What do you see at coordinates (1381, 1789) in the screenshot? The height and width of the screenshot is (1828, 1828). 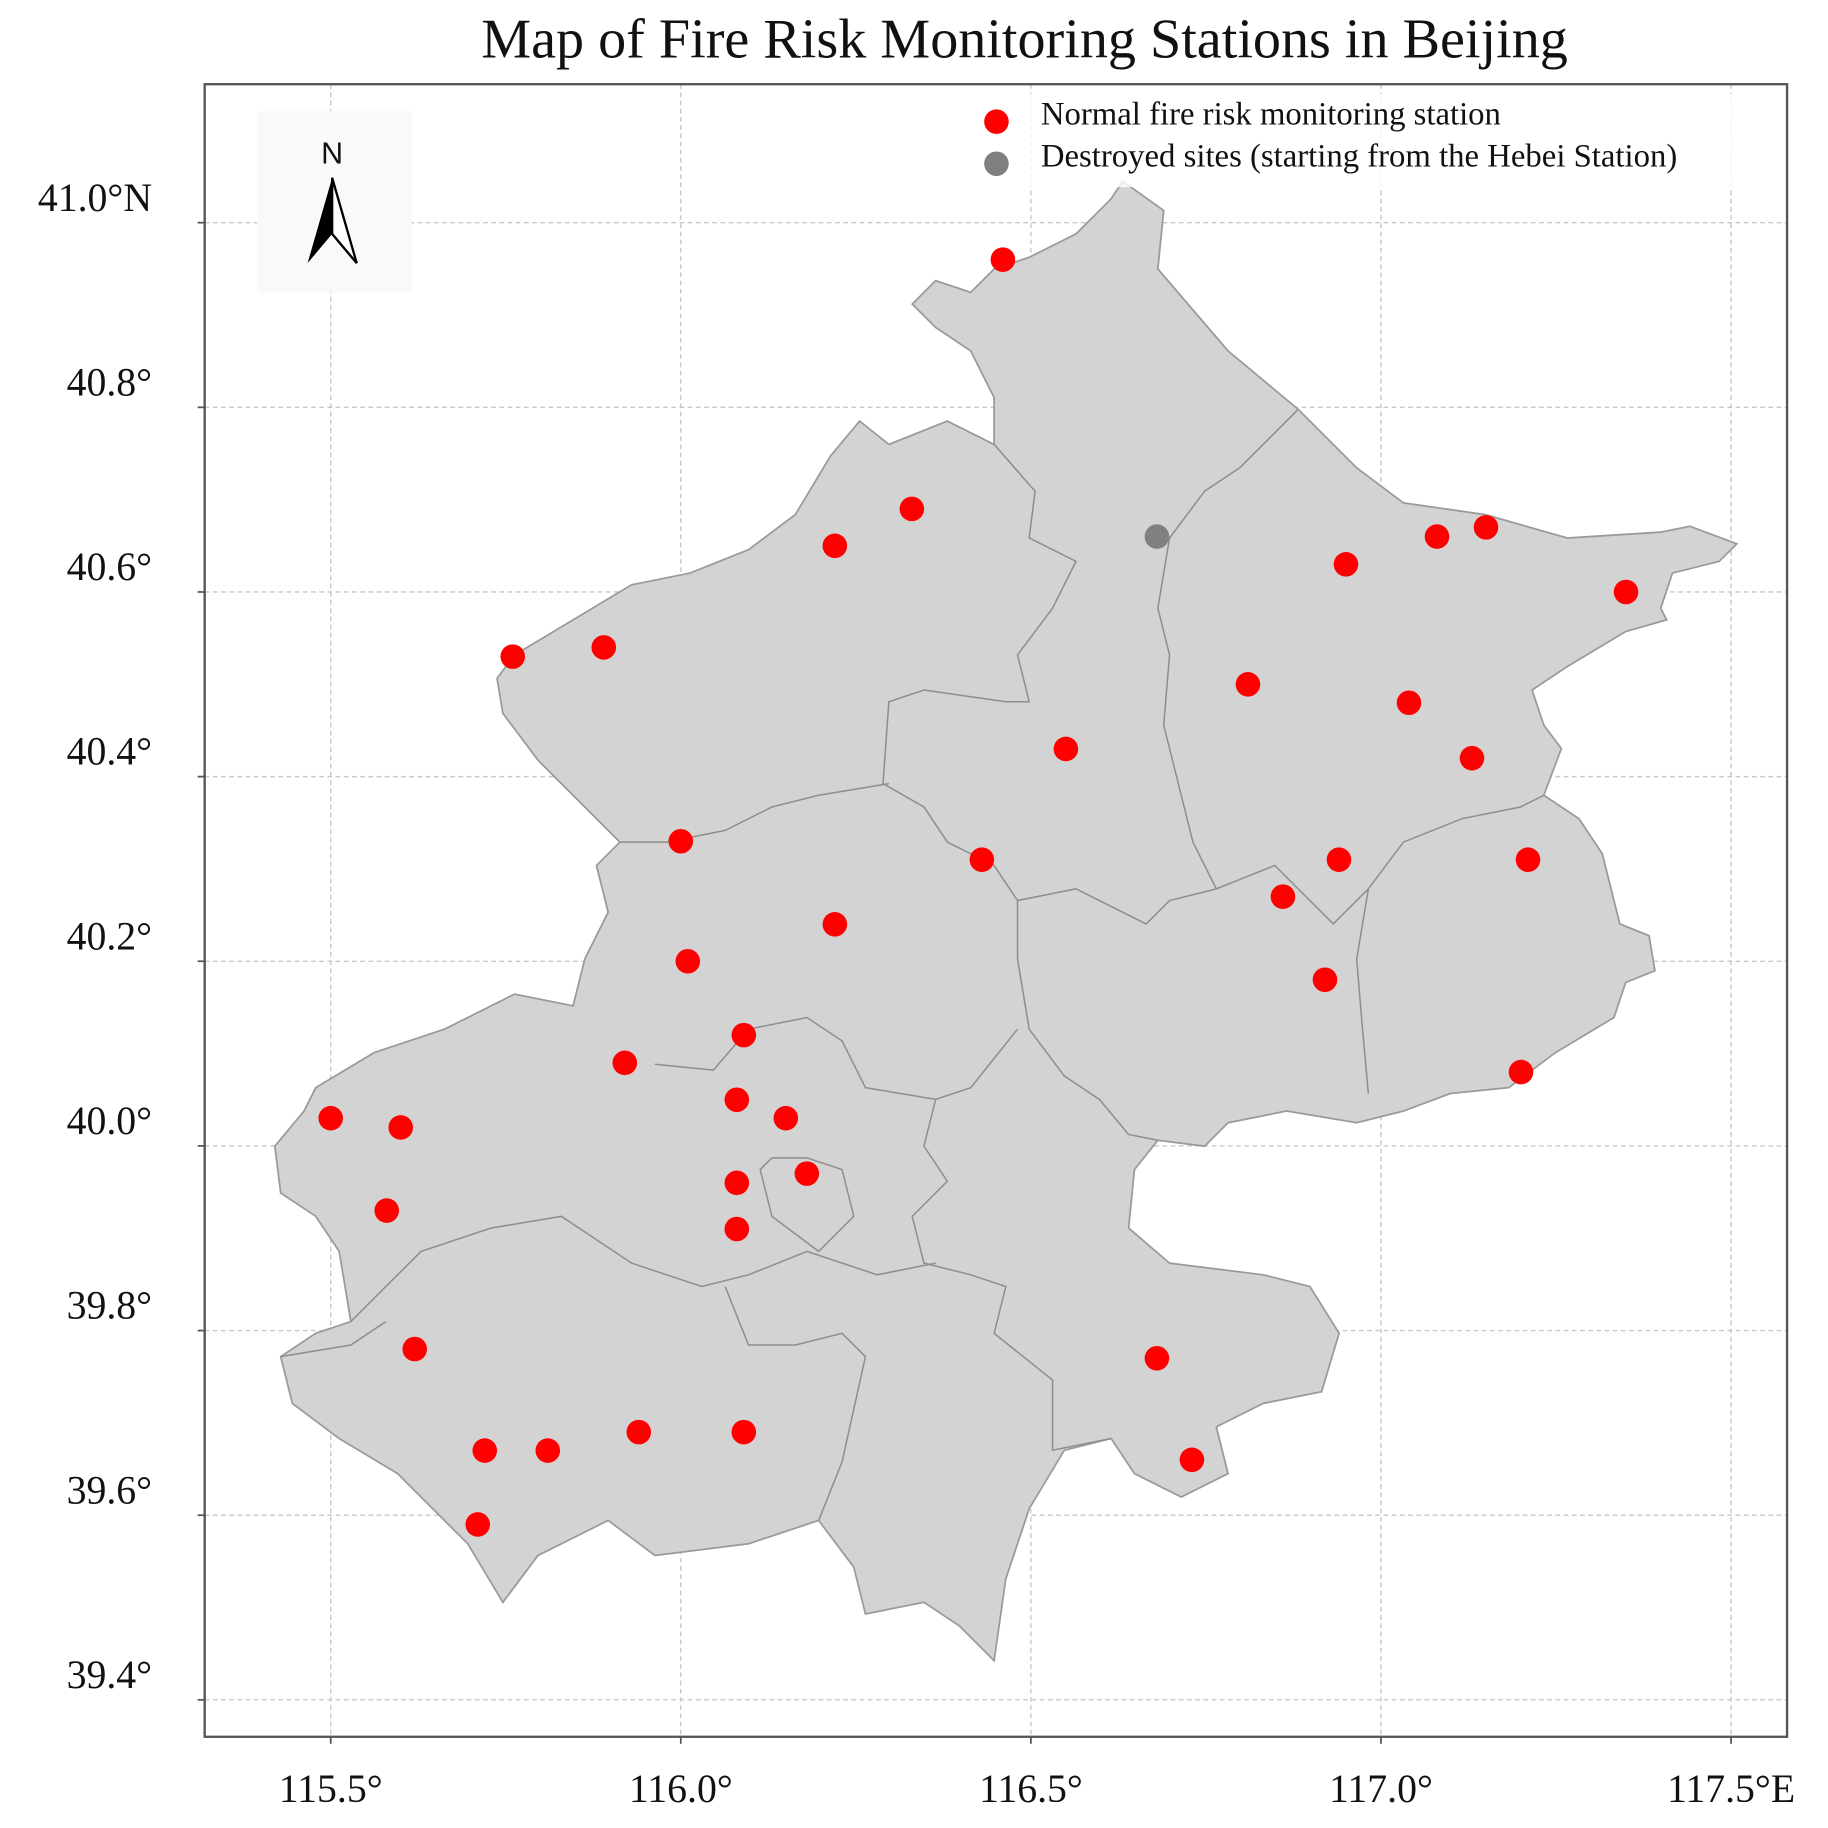 I see `x-tick-label: 117.0°` at bounding box center [1381, 1789].